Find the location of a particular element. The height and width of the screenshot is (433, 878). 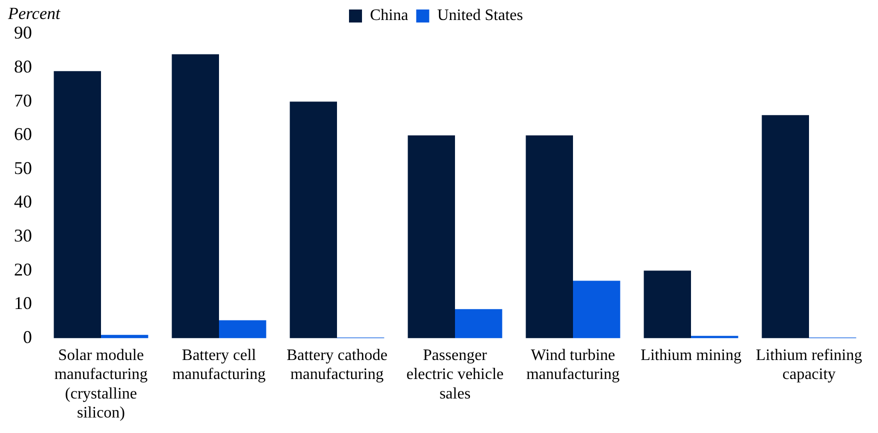

x-tick-label: Lithium refining capacity is located at coordinates (809, 365).